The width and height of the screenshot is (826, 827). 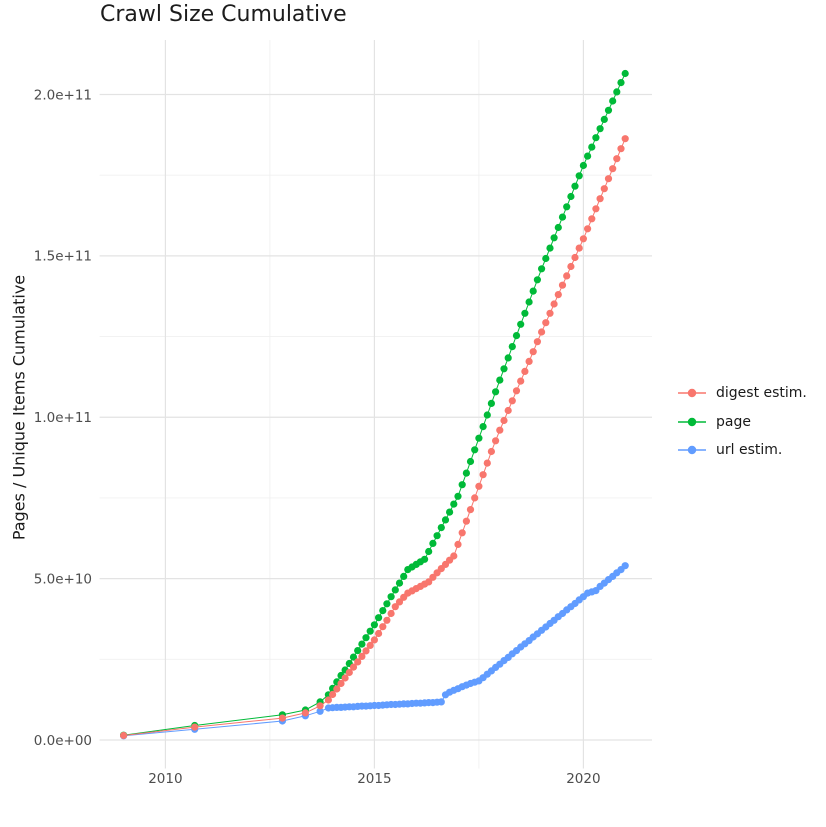 What do you see at coordinates (63, 257) in the screenshot?
I see `y-tick-label: 1.5e+11` at bounding box center [63, 257].